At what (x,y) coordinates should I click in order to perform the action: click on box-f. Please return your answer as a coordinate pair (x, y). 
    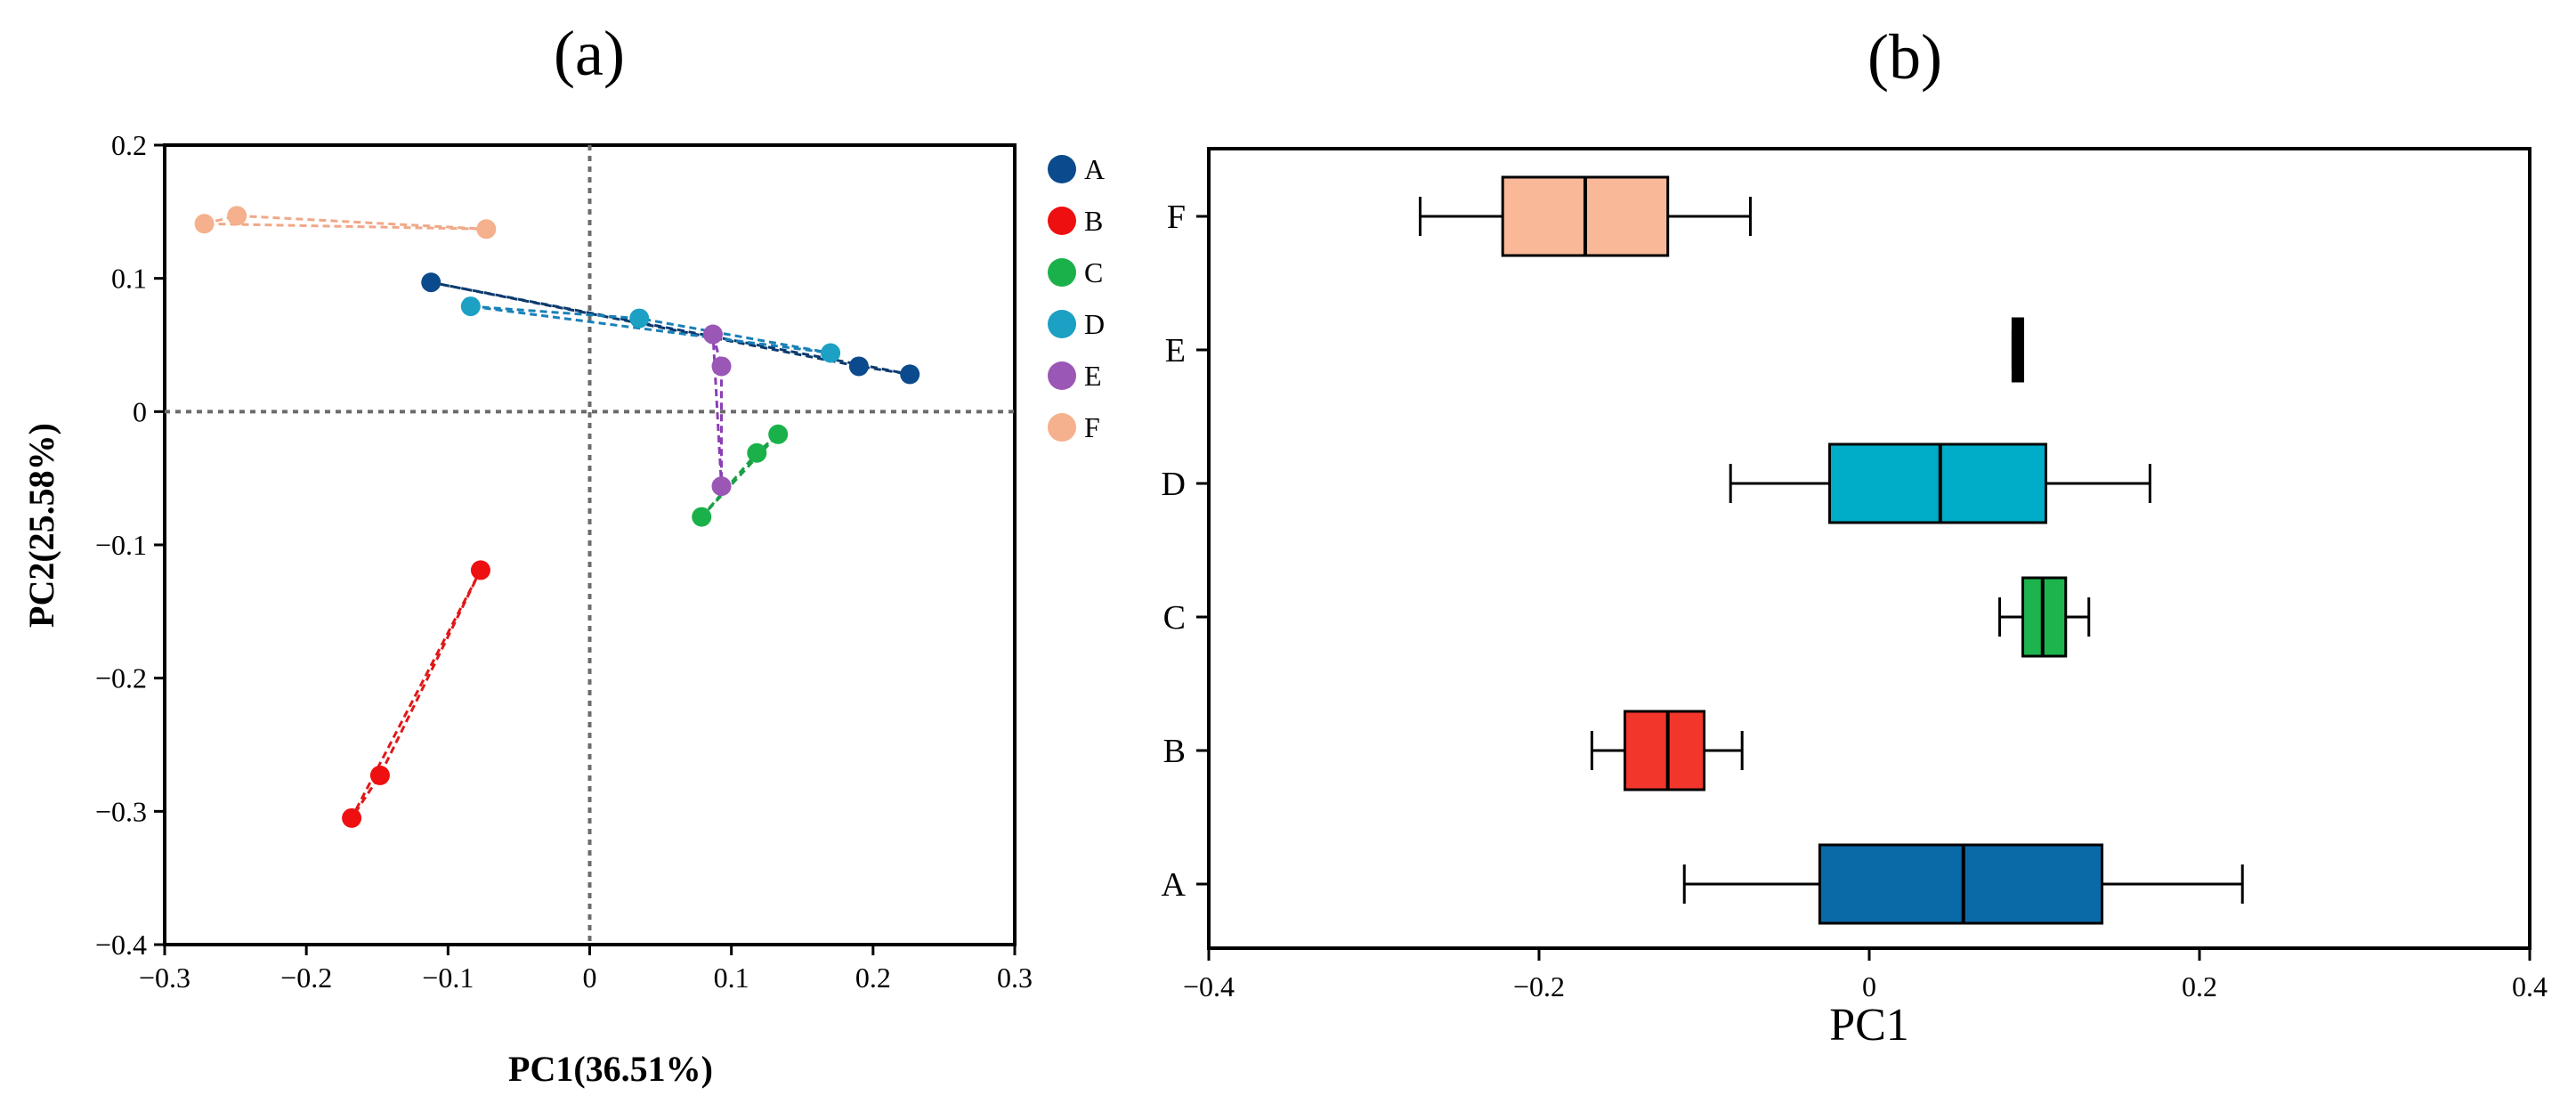
    Looking at the image, I should click on (1585, 216).